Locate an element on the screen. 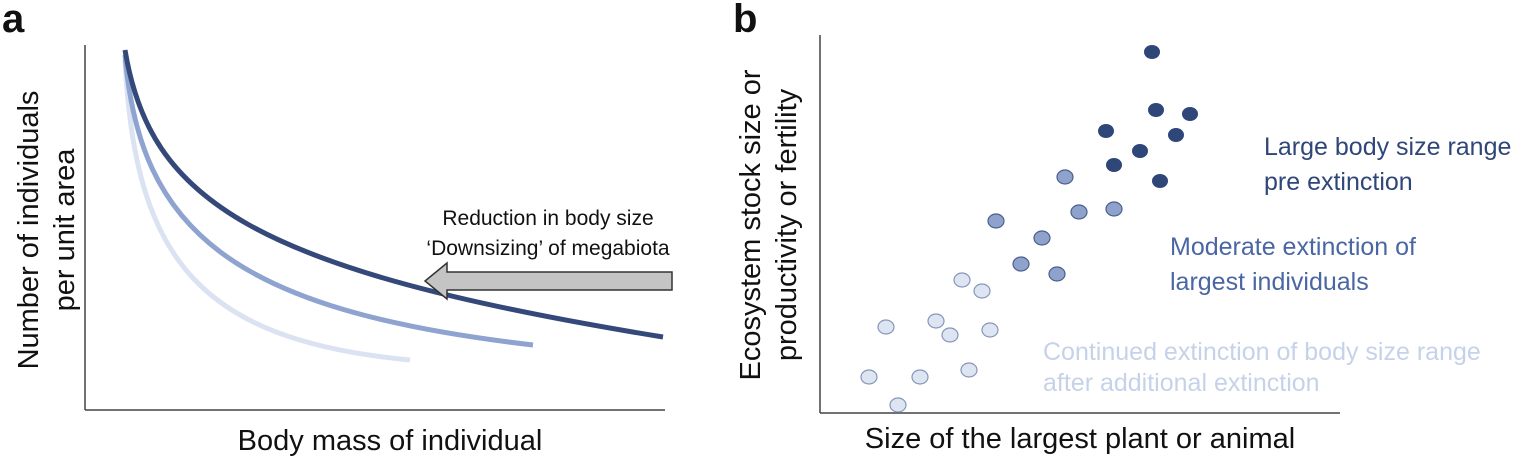 The image size is (1536, 459). group-text: Moderate extinction of is located at coordinates (1293, 247).